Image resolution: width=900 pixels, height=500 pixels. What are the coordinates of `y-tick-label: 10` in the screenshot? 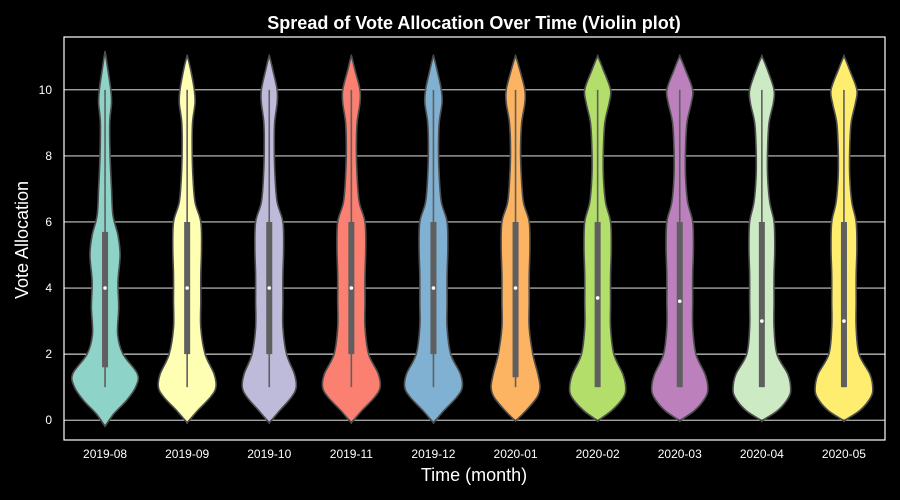 It's located at (46, 90).